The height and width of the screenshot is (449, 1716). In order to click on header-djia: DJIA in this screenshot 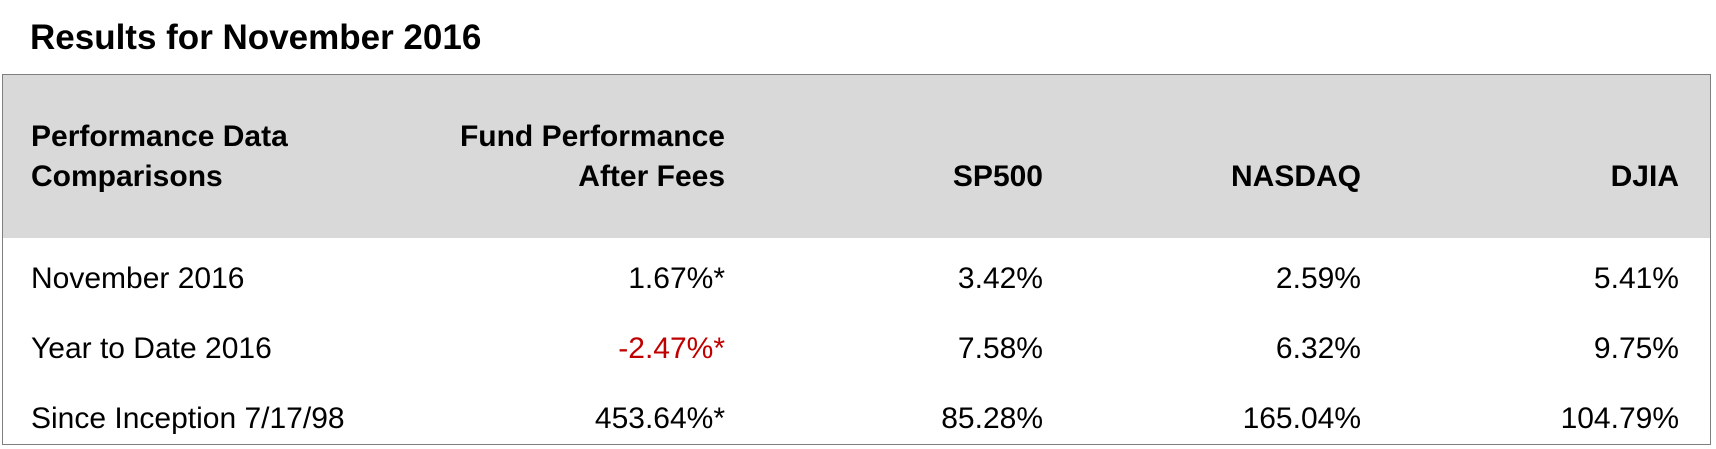, I will do `click(1645, 177)`.